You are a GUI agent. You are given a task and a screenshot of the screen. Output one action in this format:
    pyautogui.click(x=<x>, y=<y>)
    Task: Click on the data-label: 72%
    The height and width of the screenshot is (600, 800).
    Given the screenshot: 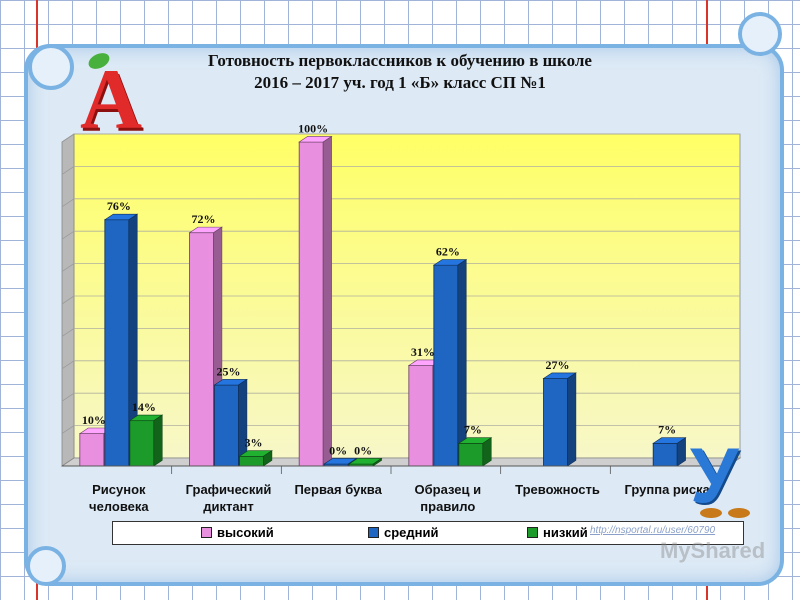 What is the action you would take?
    pyautogui.click(x=204, y=219)
    